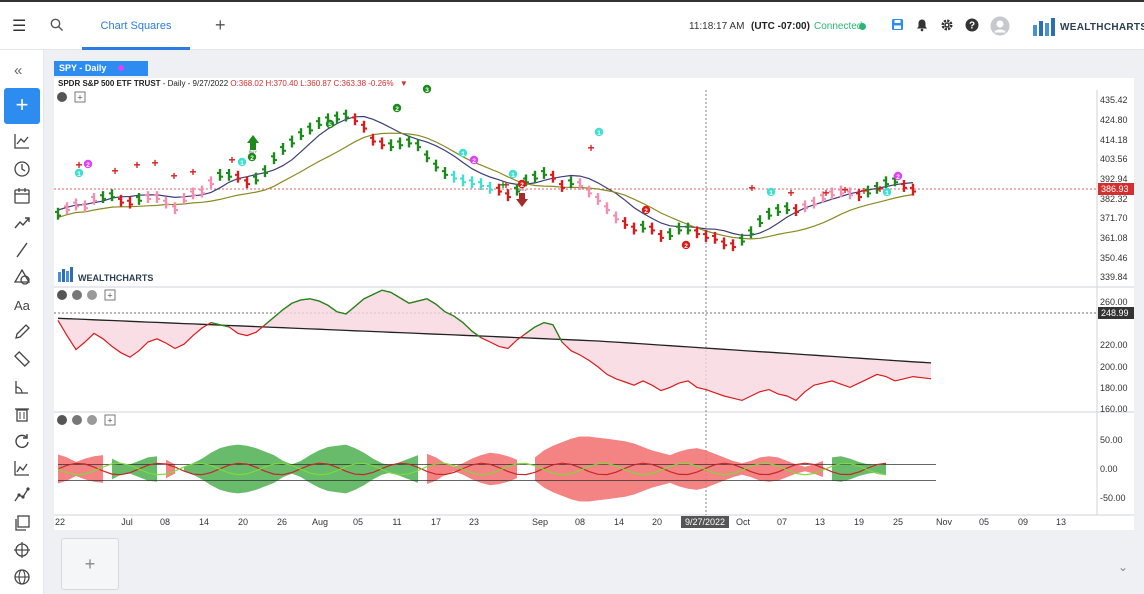  Describe the element at coordinates (22, 550) in the screenshot. I see `crosshair-icon` at that location.